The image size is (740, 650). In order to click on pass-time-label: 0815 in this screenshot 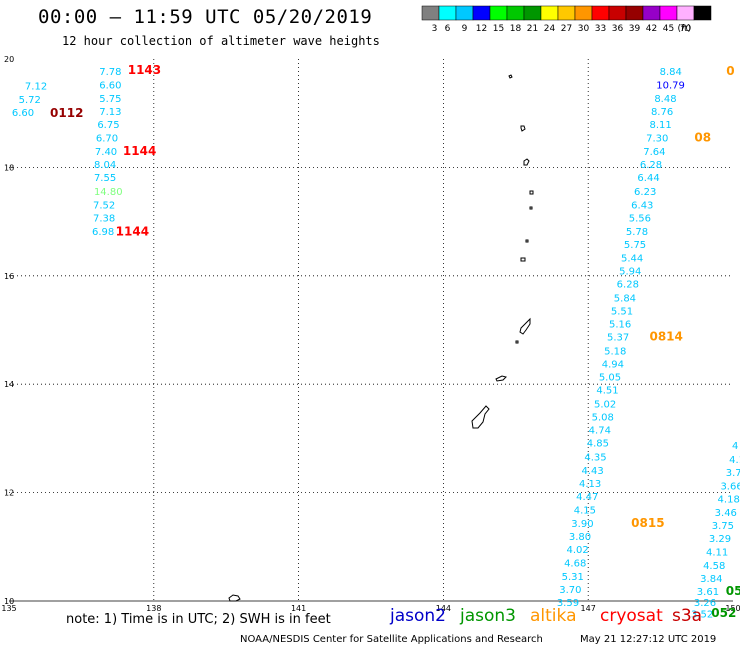, I will do `click(647, 523)`.